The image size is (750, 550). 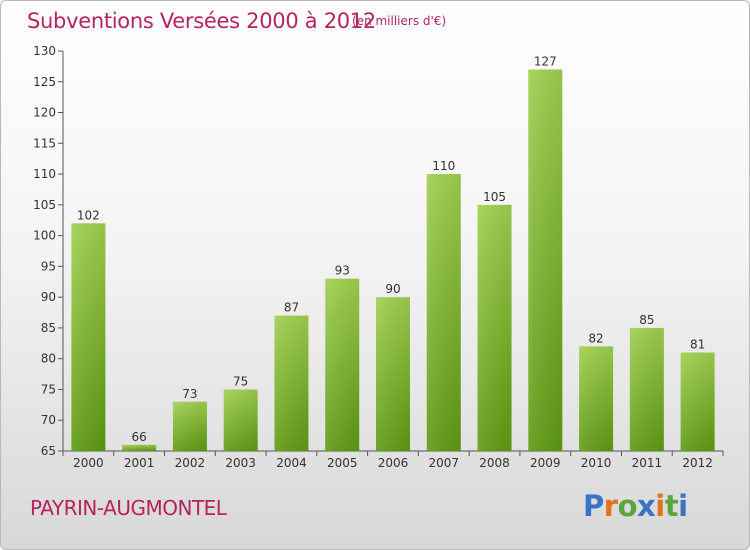 What do you see at coordinates (44, 174) in the screenshot?
I see `y-tick-label: 110` at bounding box center [44, 174].